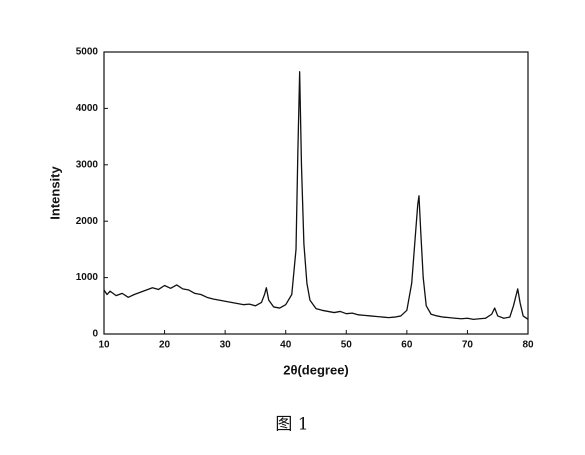 The height and width of the screenshot is (455, 585). Describe the element at coordinates (407, 345) in the screenshot. I see `x-tick-label: 60` at that location.